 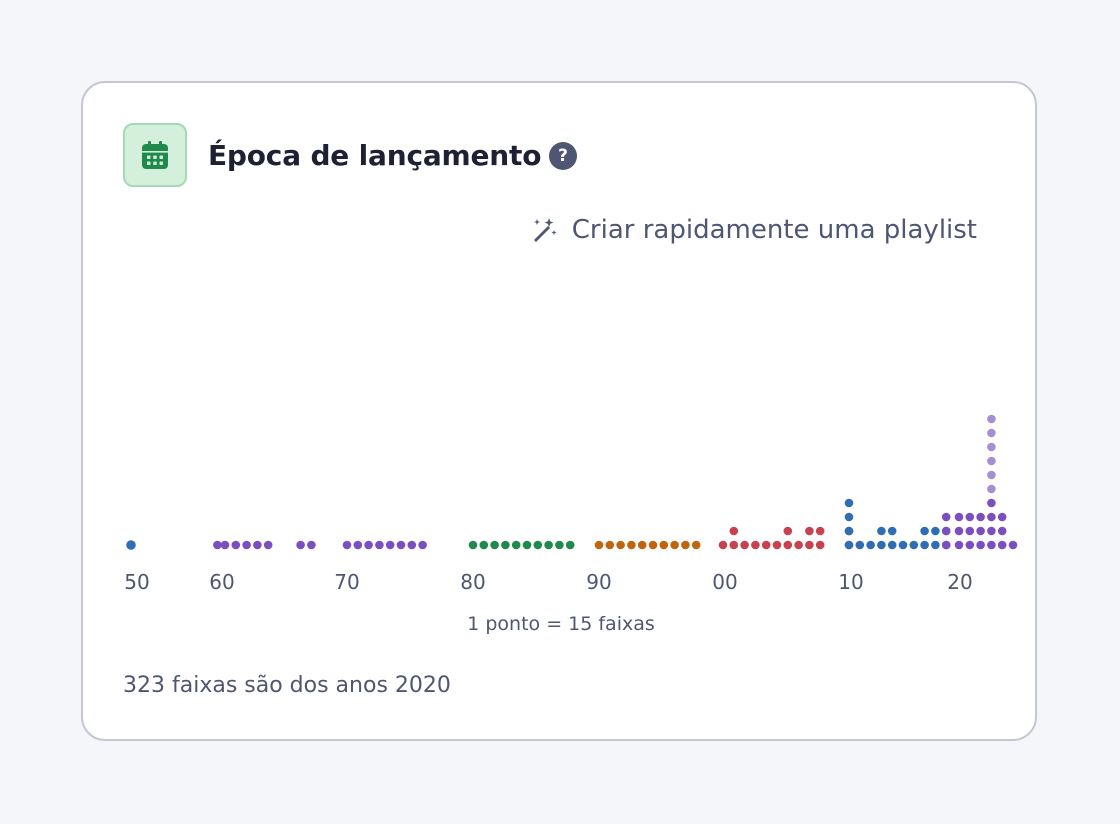 I want to click on calendar-icon, so click(x=155, y=155).